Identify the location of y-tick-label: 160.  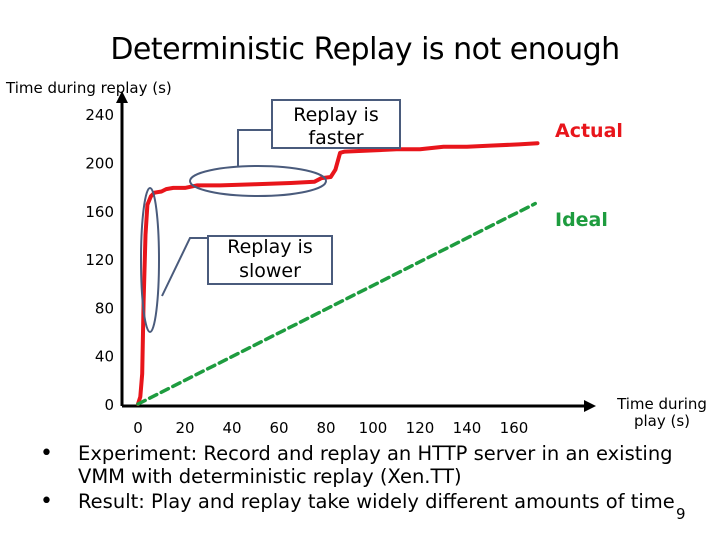
(99, 212).